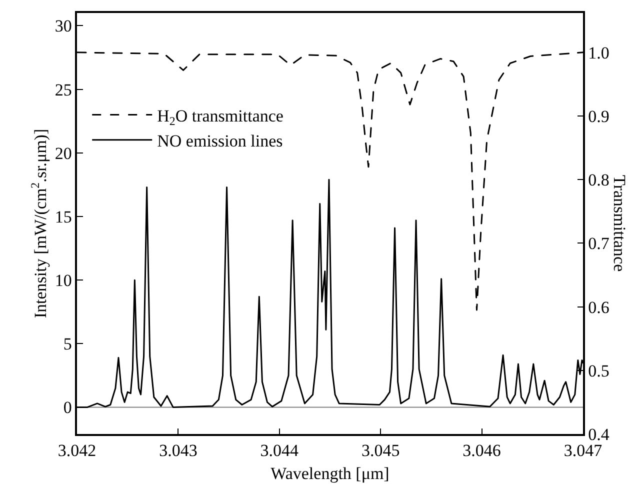  What do you see at coordinates (380, 450) in the screenshot?
I see `x-tick-label: 3.045` at bounding box center [380, 450].